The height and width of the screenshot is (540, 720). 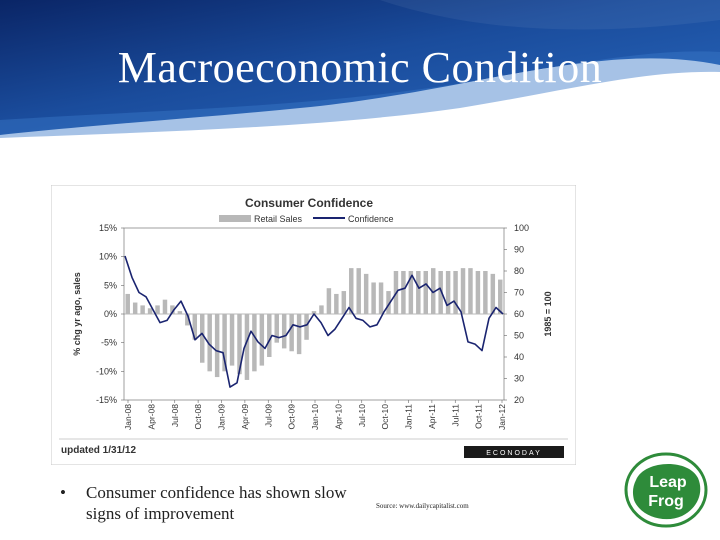 What do you see at coordinates (110, 314) in the screenshot?
I see `y-tick-left-label: 0%` at bounding box center [110, 314].